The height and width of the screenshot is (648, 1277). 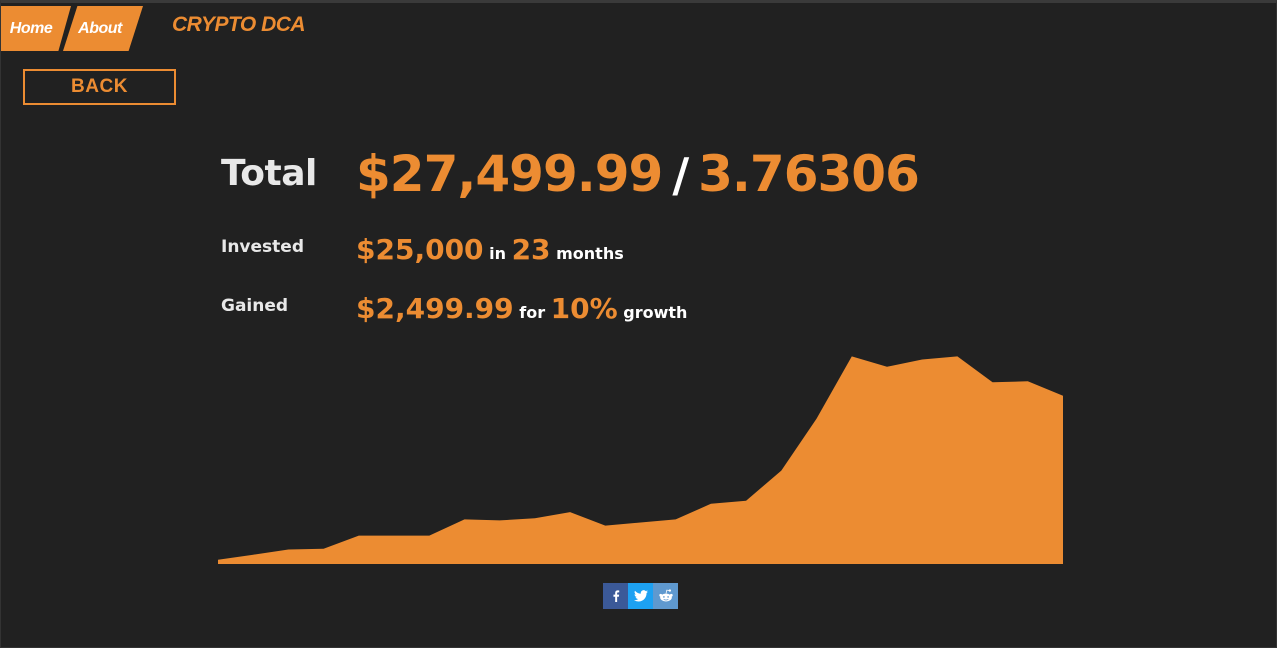 I want to click on brand-title: CRYPTO DCA, so click(x=239, y=24).